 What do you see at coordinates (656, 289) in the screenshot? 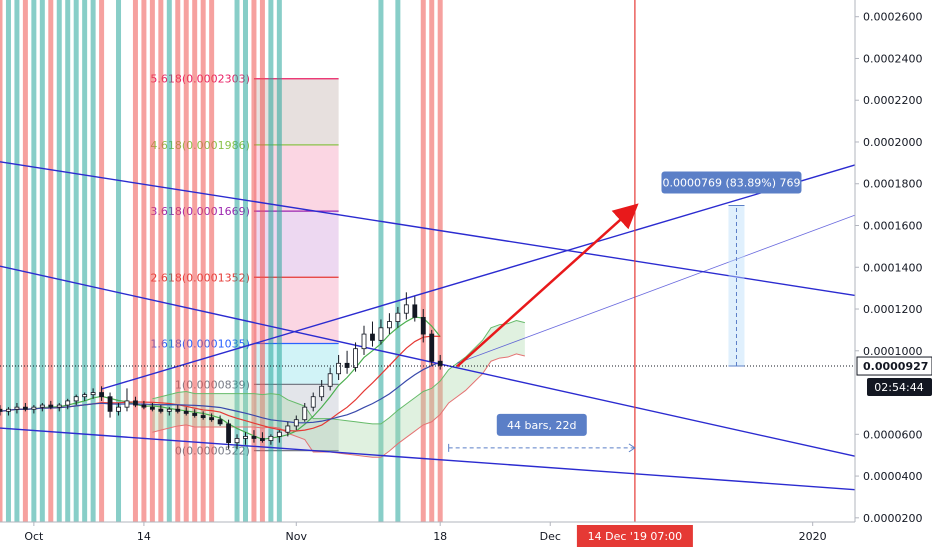
I see `trendline` at bounding box center [656, 289].